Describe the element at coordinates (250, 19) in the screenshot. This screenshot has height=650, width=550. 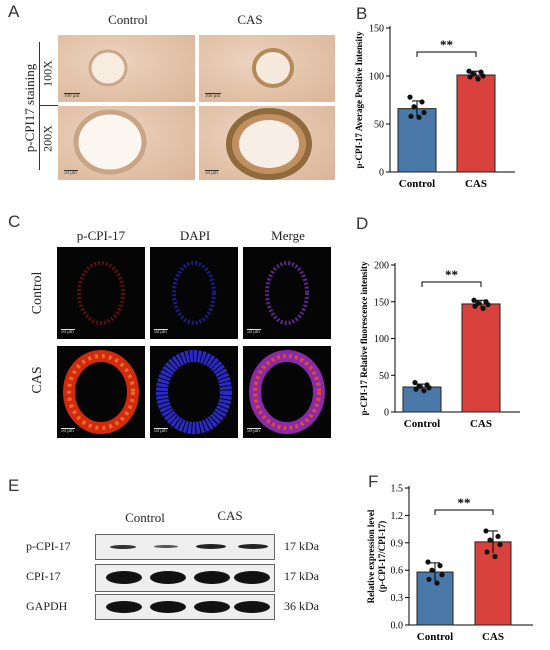
I see `panel-a-col-cas: CAS` at that location.